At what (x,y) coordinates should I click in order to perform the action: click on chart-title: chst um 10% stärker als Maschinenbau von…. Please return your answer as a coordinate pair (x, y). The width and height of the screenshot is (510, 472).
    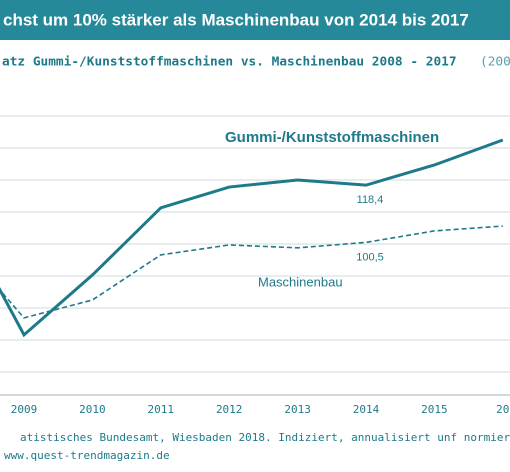
    Looking at the image, I should click on (236, 19).